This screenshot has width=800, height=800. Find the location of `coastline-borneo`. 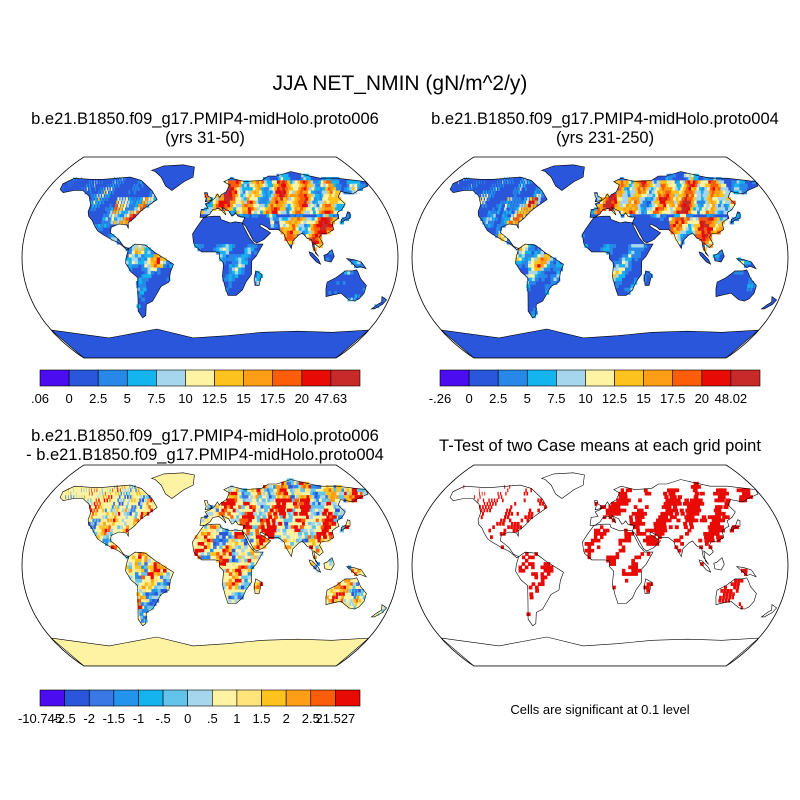

coastline-borneo is located at coordinates (719, 256).